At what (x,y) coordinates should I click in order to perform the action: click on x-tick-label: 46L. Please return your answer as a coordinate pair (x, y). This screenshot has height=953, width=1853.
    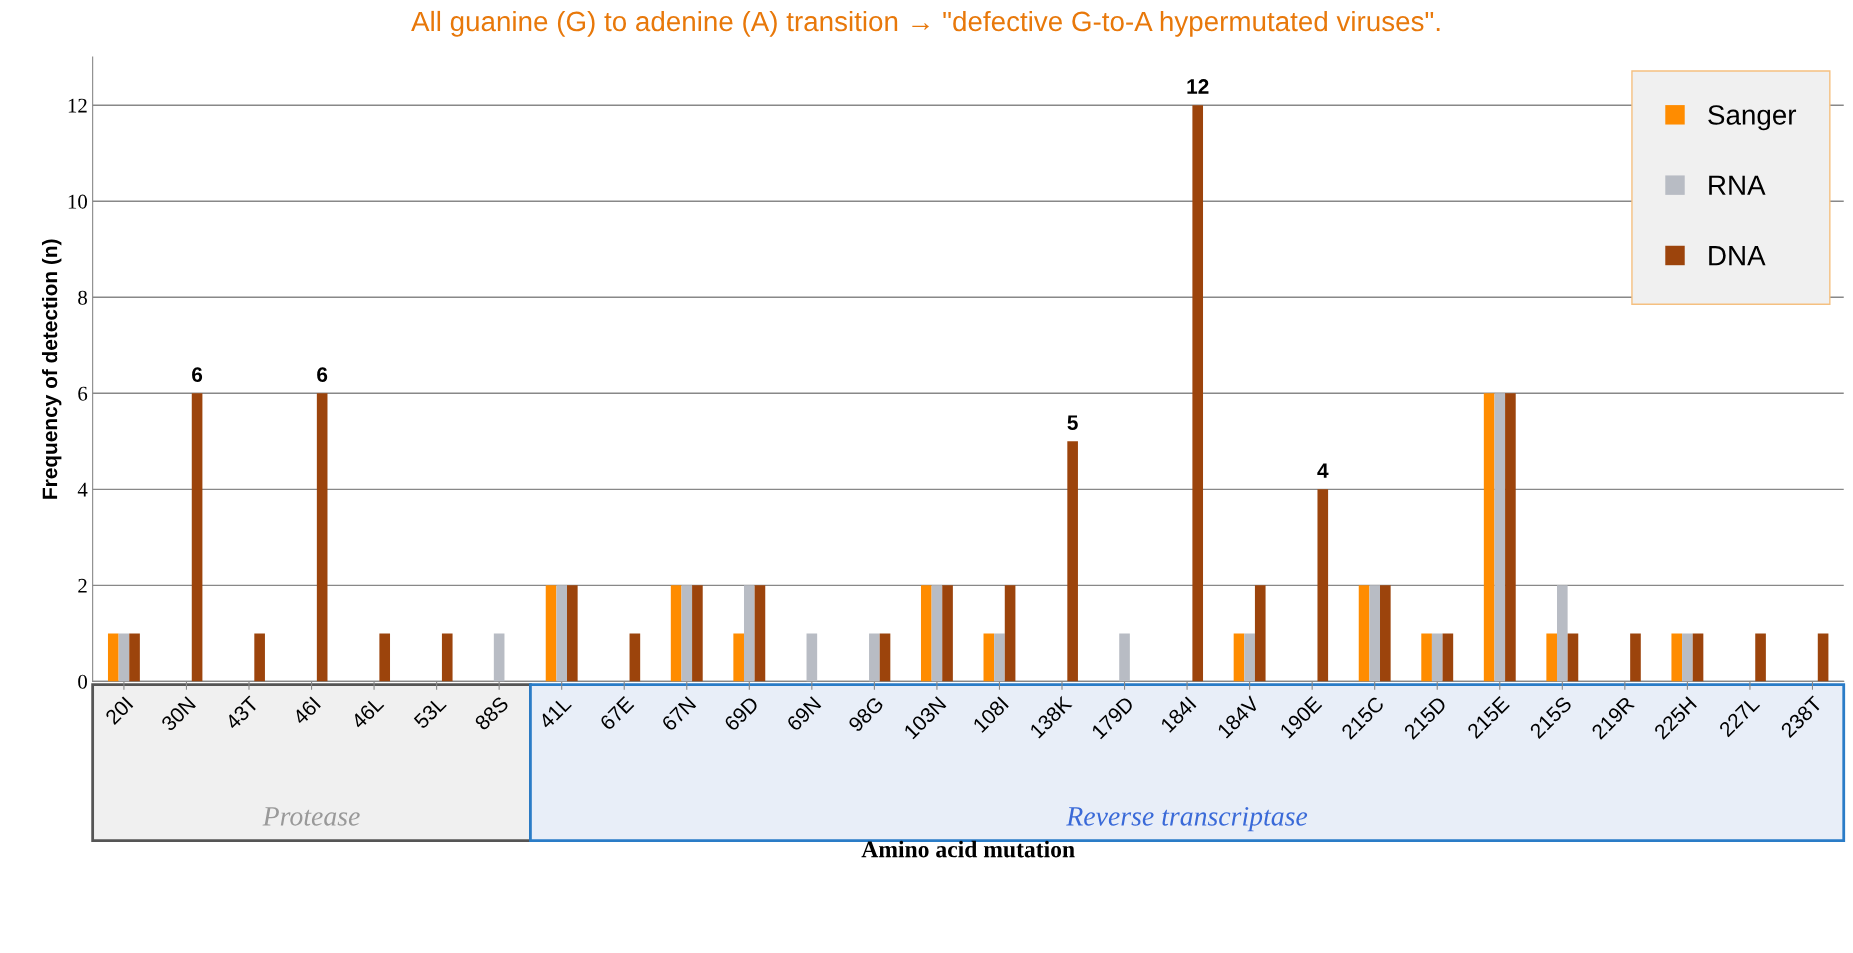
    Looking at the image, I should click on (367, 712).